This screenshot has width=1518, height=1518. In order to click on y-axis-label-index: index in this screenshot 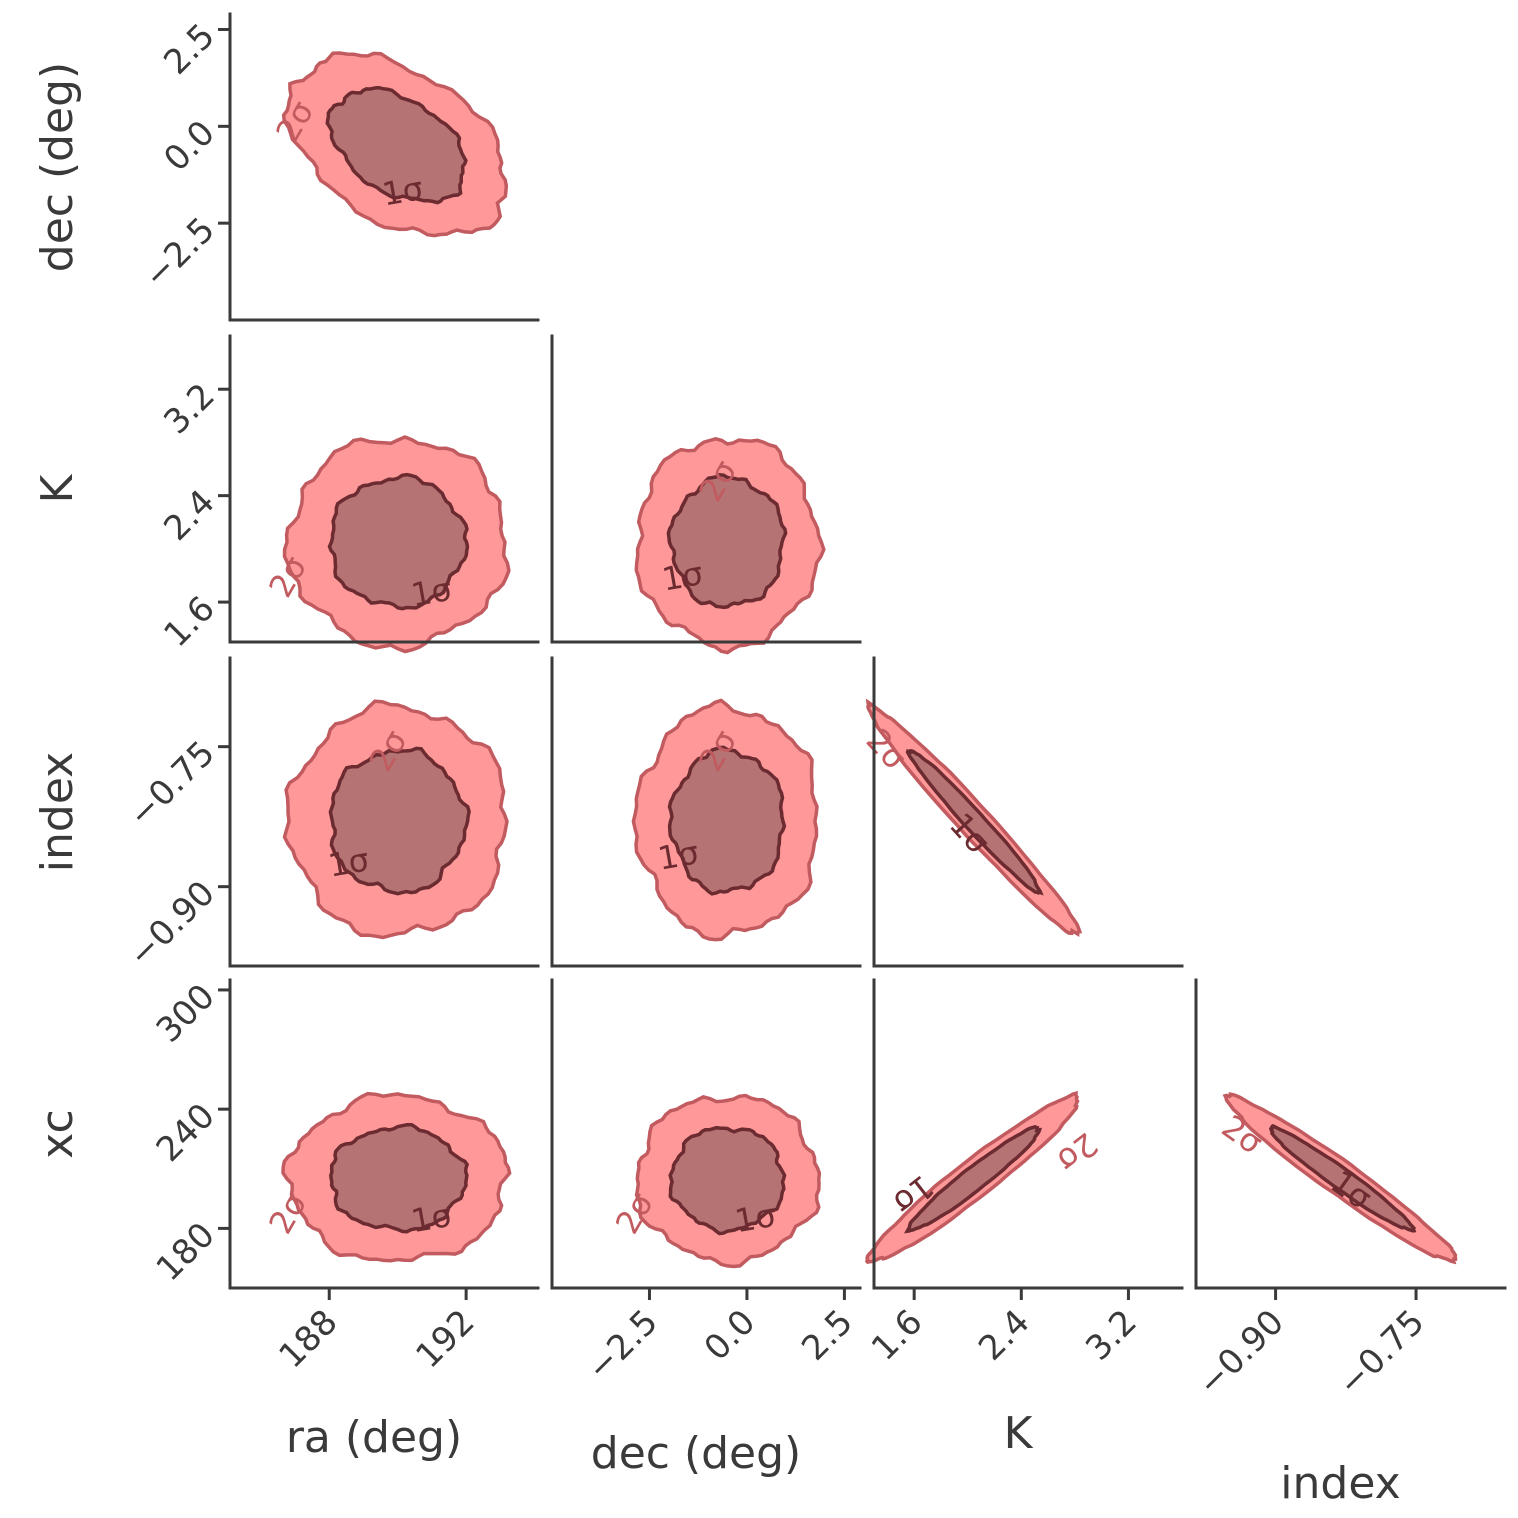, I will do `click(57, 812)`.